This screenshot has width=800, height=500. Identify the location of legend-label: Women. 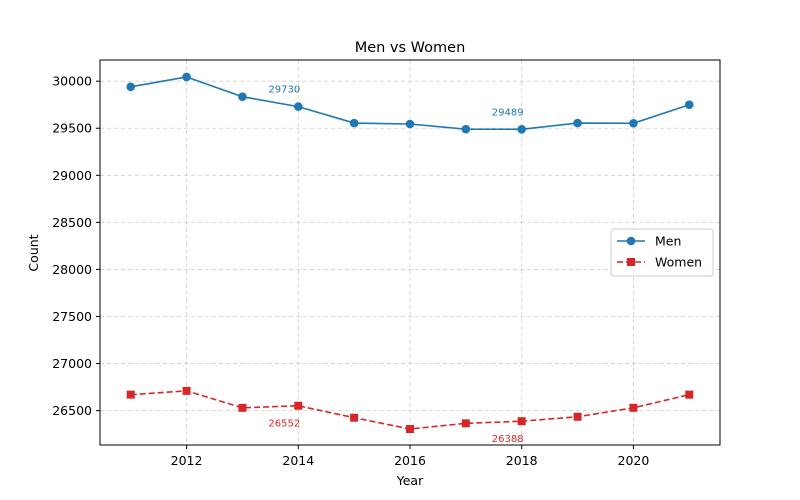
(678, 262).